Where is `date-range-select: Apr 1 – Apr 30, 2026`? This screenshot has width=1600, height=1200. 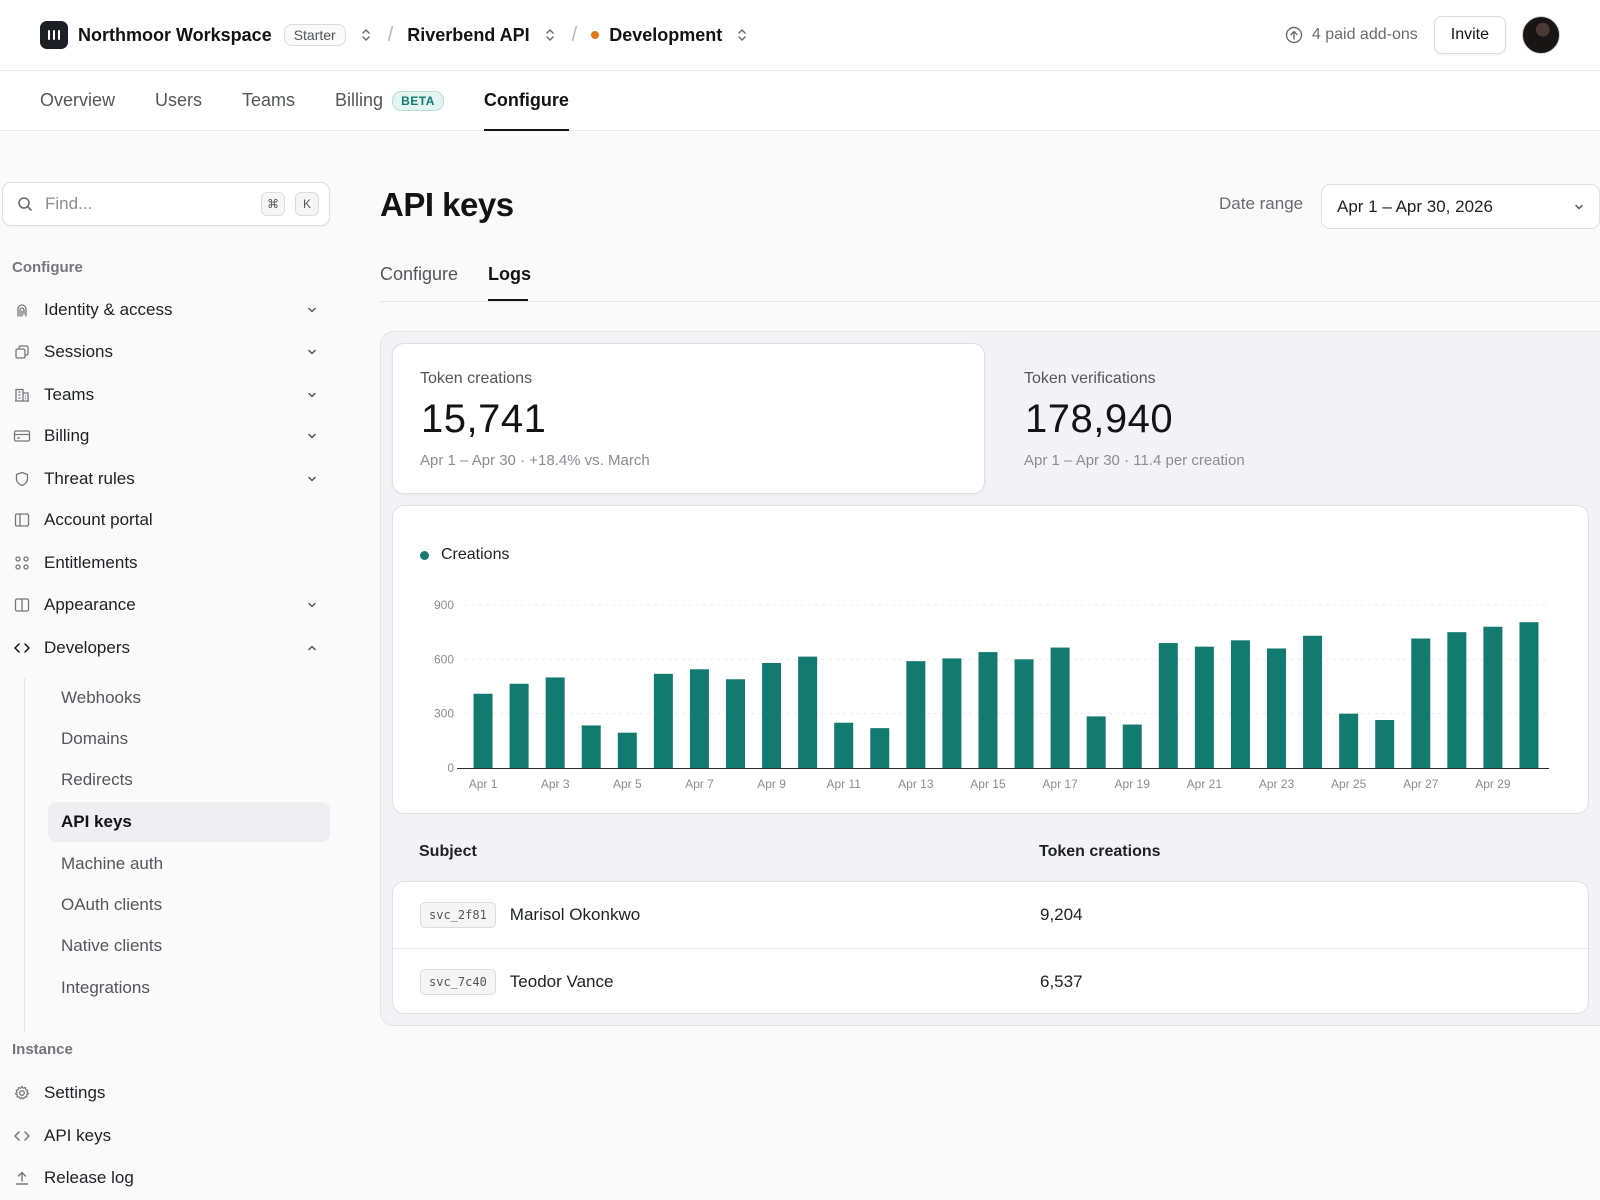
date-range-select: Apr 1 – Apr 30, 2026 is located at coordinates (1460, 206).